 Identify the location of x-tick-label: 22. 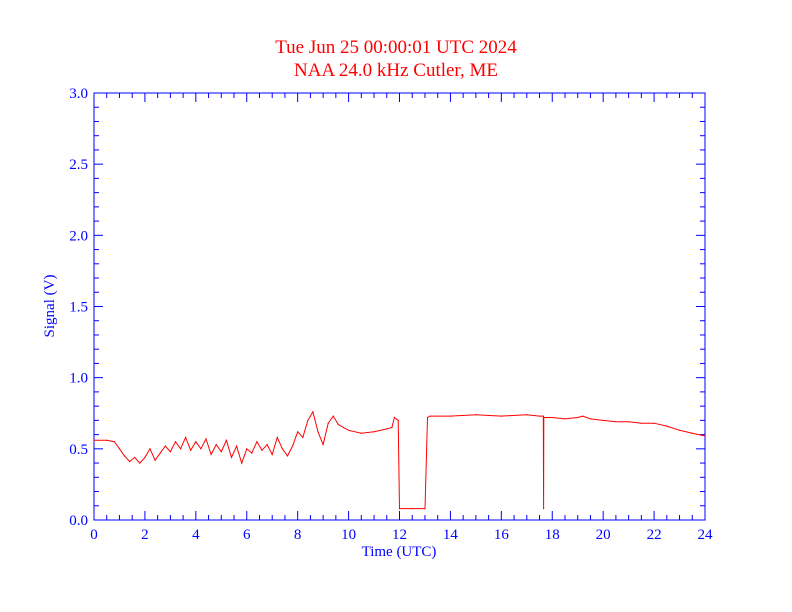
(654, 535).